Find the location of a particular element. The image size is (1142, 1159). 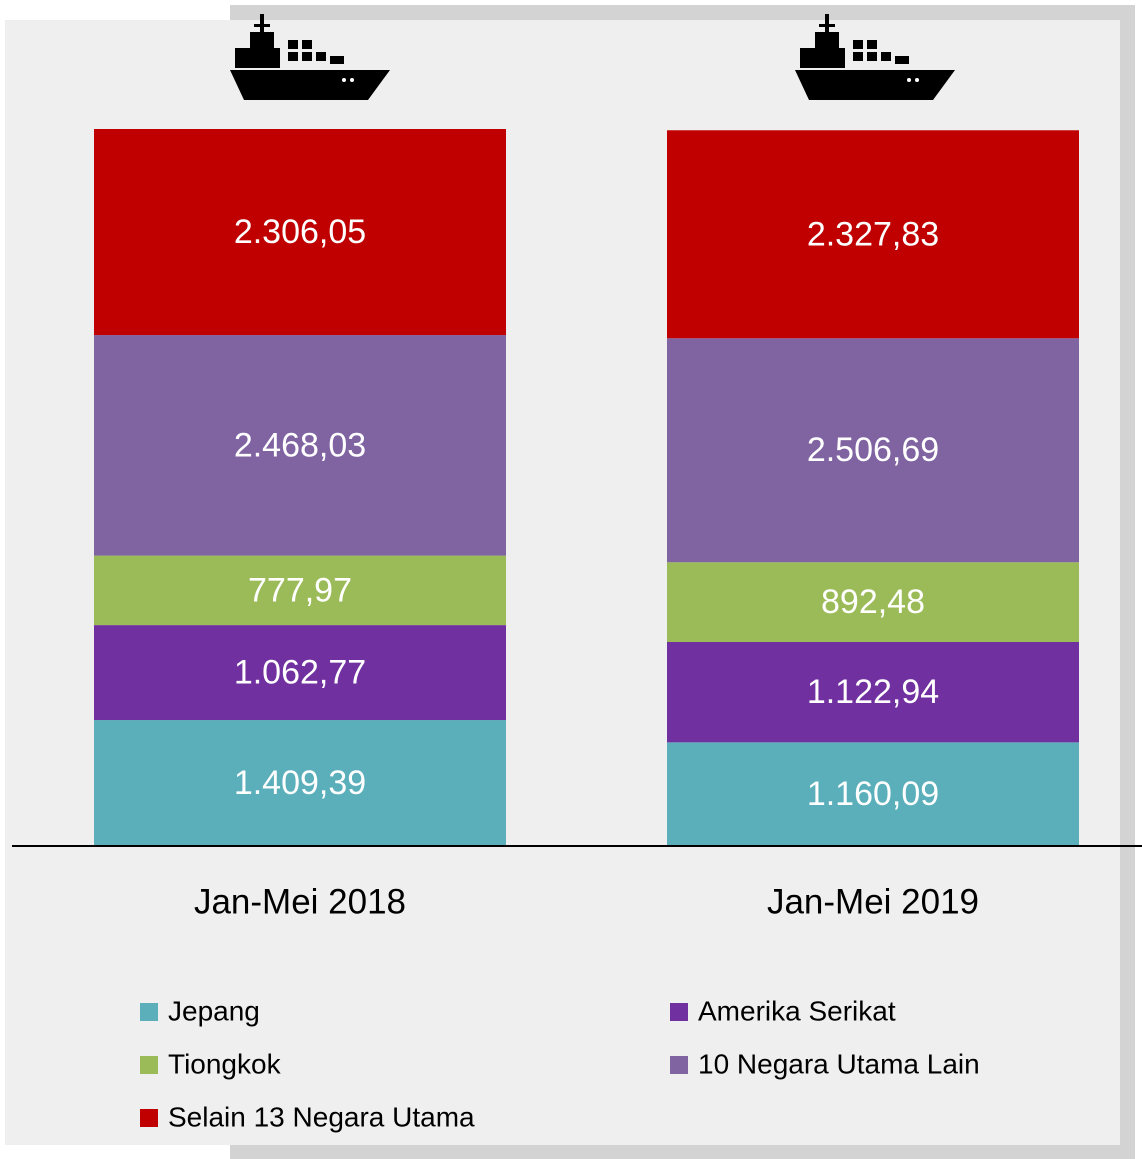

data-label: 777,97 is located at coordinates (300, 590).